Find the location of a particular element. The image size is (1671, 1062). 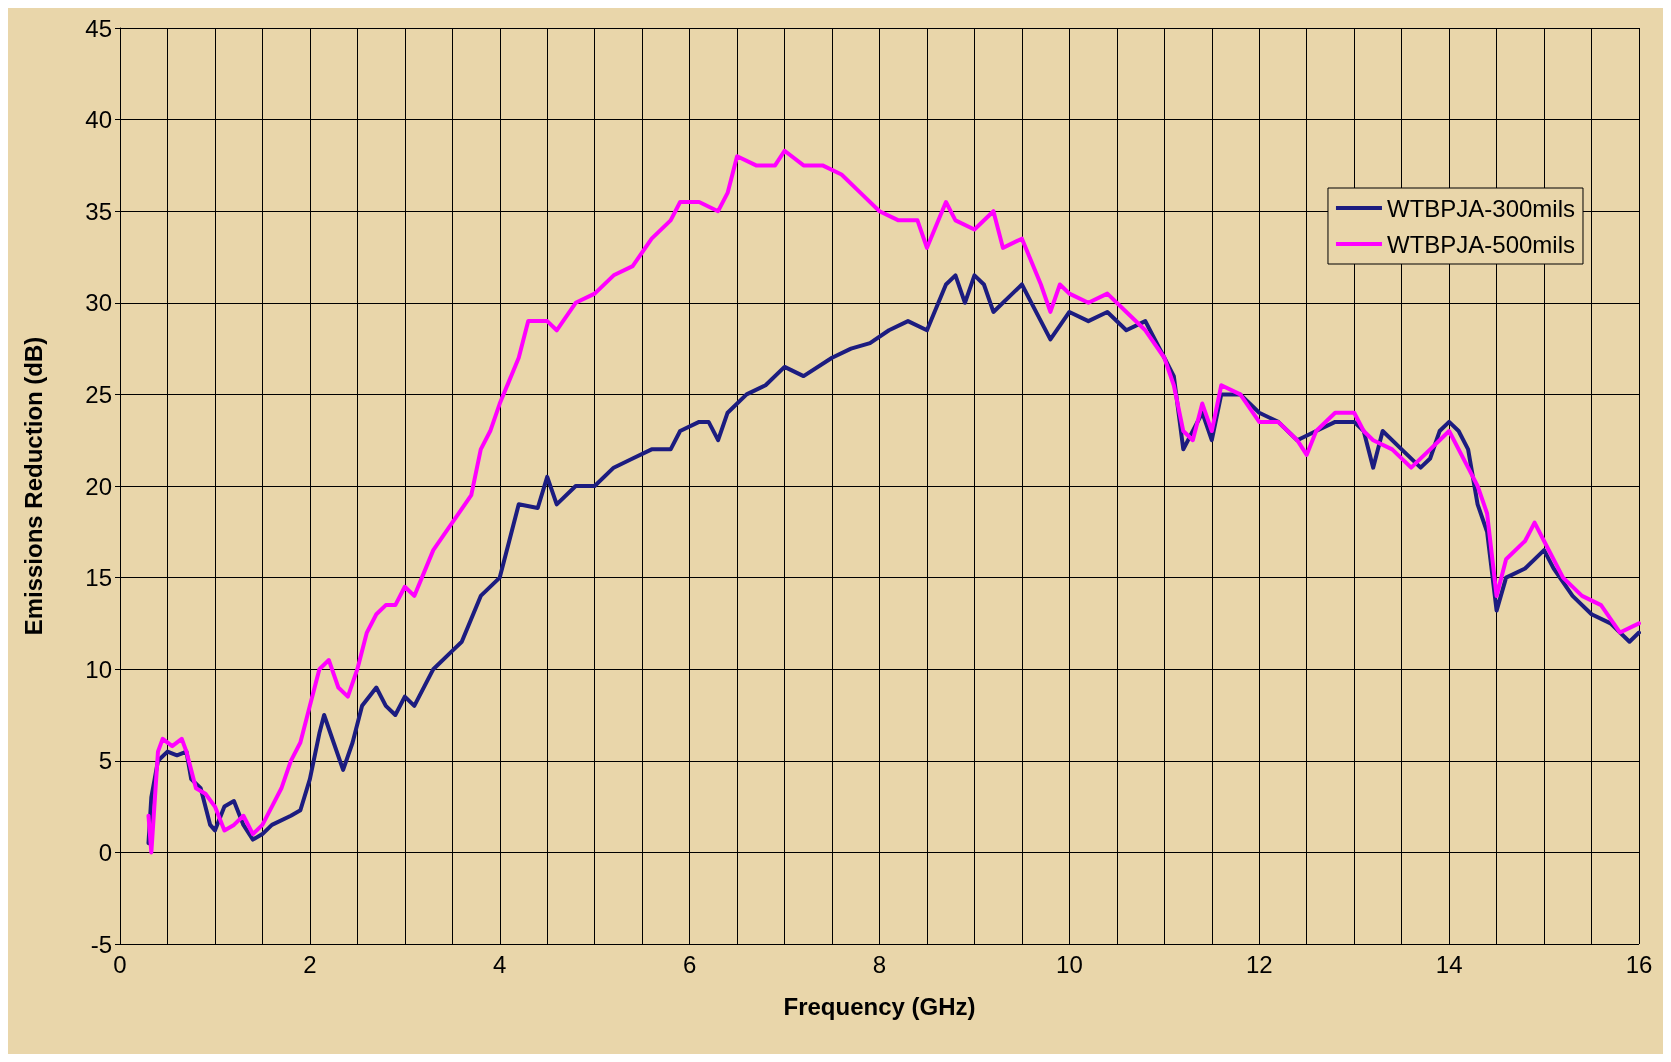

legend-label: WTBPJA-500mils is located at coordinates (1480, 244).